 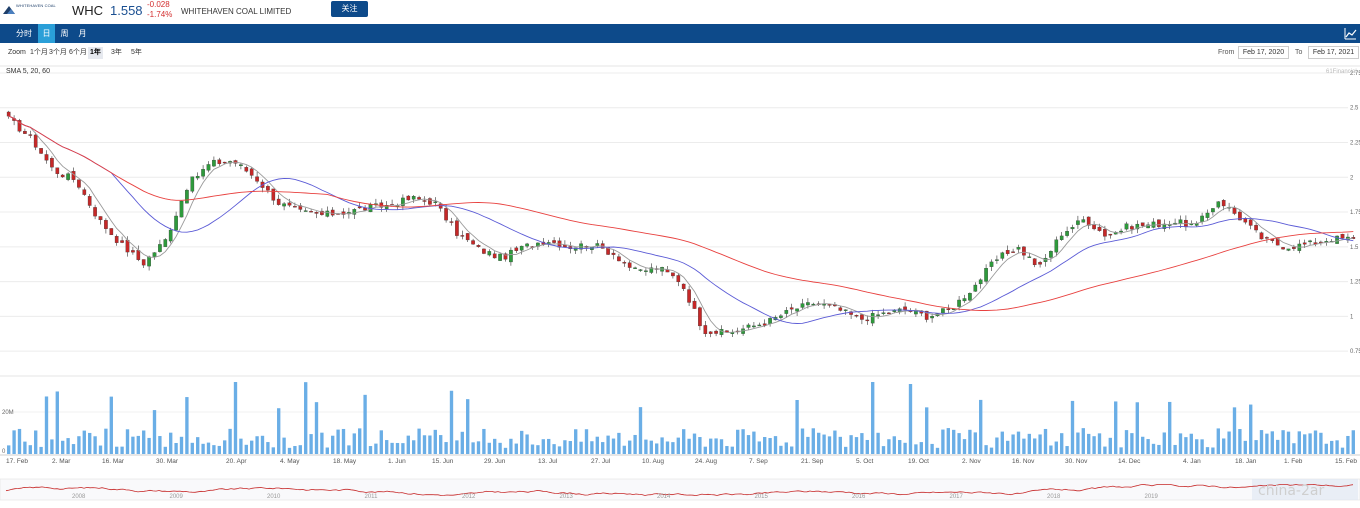 What do you see at coordinates (1352, 178) in the screenshot?
I see `y-tick-label: 2` at bounding box center [1352, 178].